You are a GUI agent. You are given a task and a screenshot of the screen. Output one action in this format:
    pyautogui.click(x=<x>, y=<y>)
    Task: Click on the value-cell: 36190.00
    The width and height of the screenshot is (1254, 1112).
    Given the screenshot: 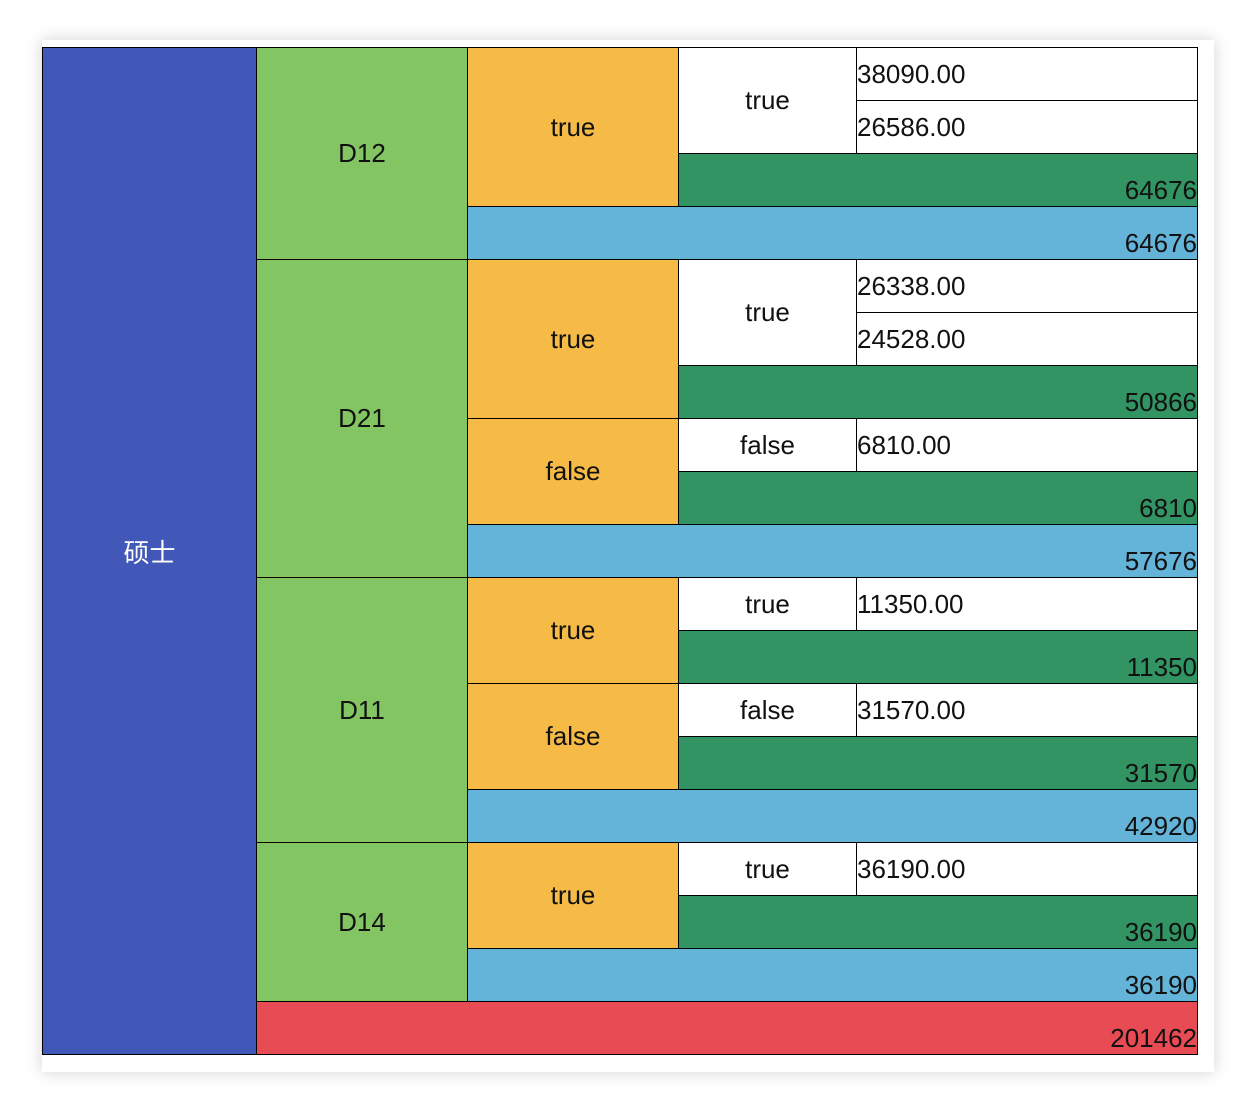 What is the action you would take?
    pyautogui.click(x=1027, y=869)
    